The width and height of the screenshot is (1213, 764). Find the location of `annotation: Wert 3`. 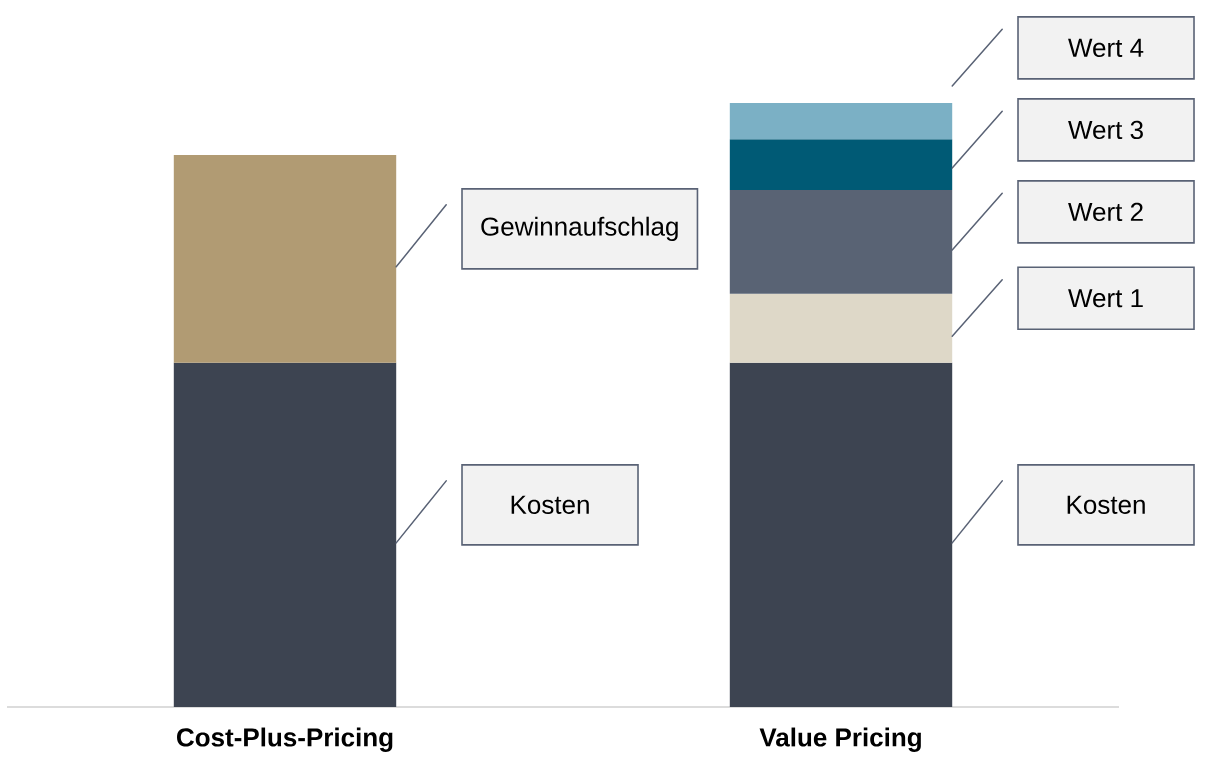

annotation: Wert 3 is located at coordinates (1105, 130).